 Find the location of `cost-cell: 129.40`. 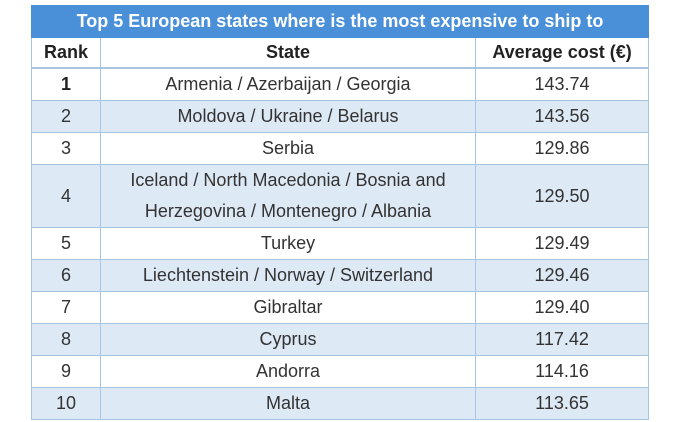

cost-cell: 129.40 is located at coordinates (562, 307).